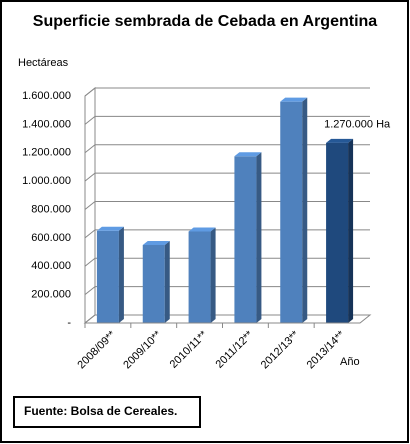  I want to click on y-tick-label: 200.000, so click(51, 295).